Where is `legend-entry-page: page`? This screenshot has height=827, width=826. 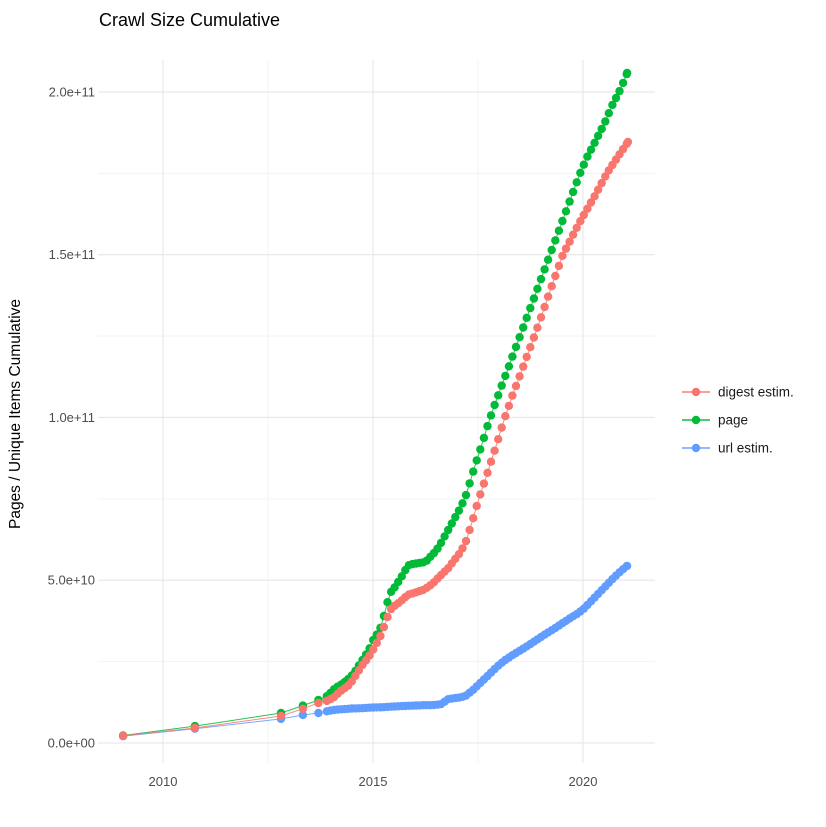 legend-entry-page: page is located at coordinates (715, 420).